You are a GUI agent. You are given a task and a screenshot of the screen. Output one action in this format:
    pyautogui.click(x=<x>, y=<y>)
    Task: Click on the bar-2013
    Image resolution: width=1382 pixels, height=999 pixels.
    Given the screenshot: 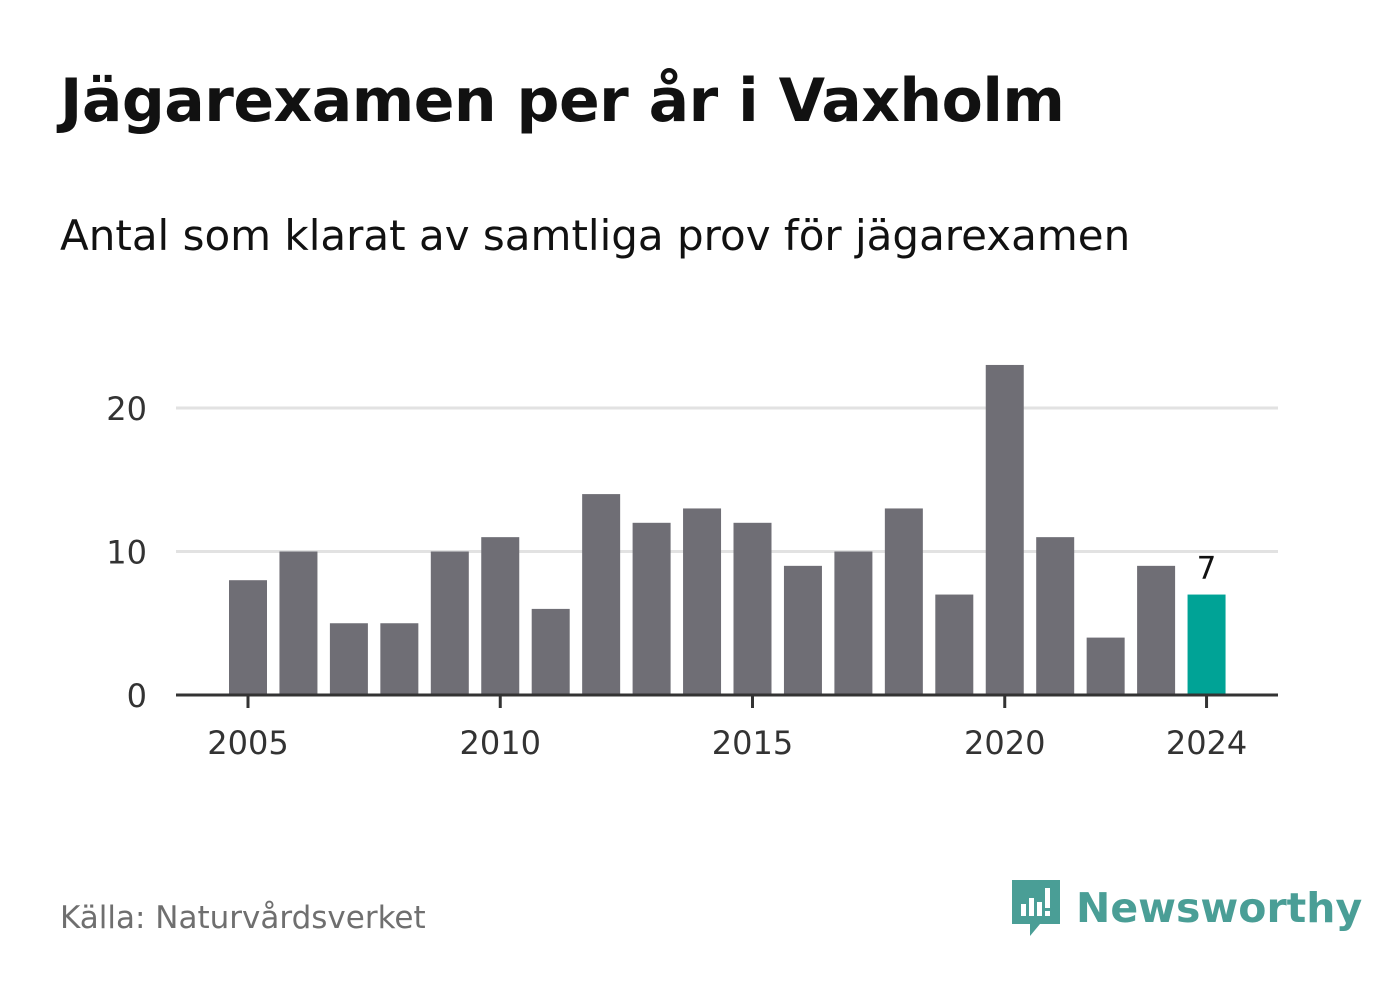 What is the action you would take?
    pyautogui.click(x=651, y=608)
    